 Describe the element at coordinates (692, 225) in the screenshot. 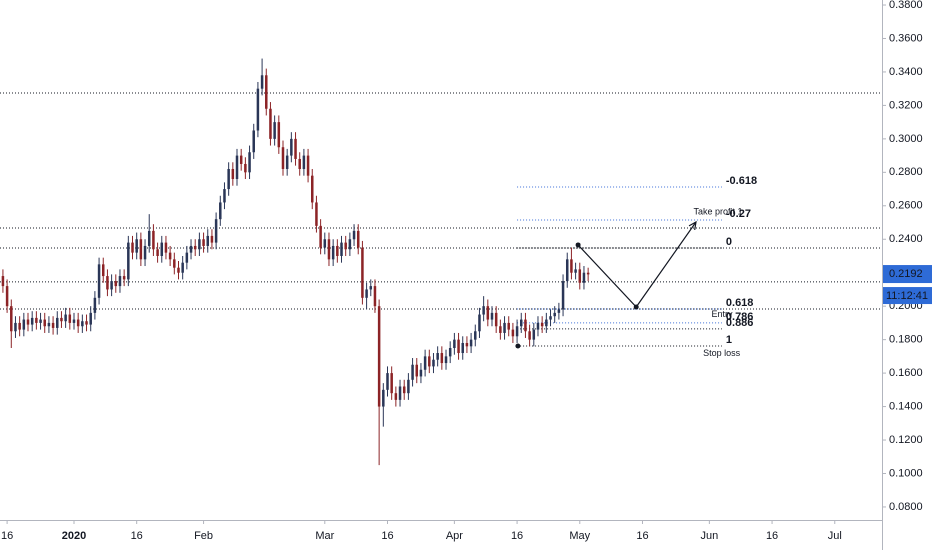

I see `arrow-head` at that location.